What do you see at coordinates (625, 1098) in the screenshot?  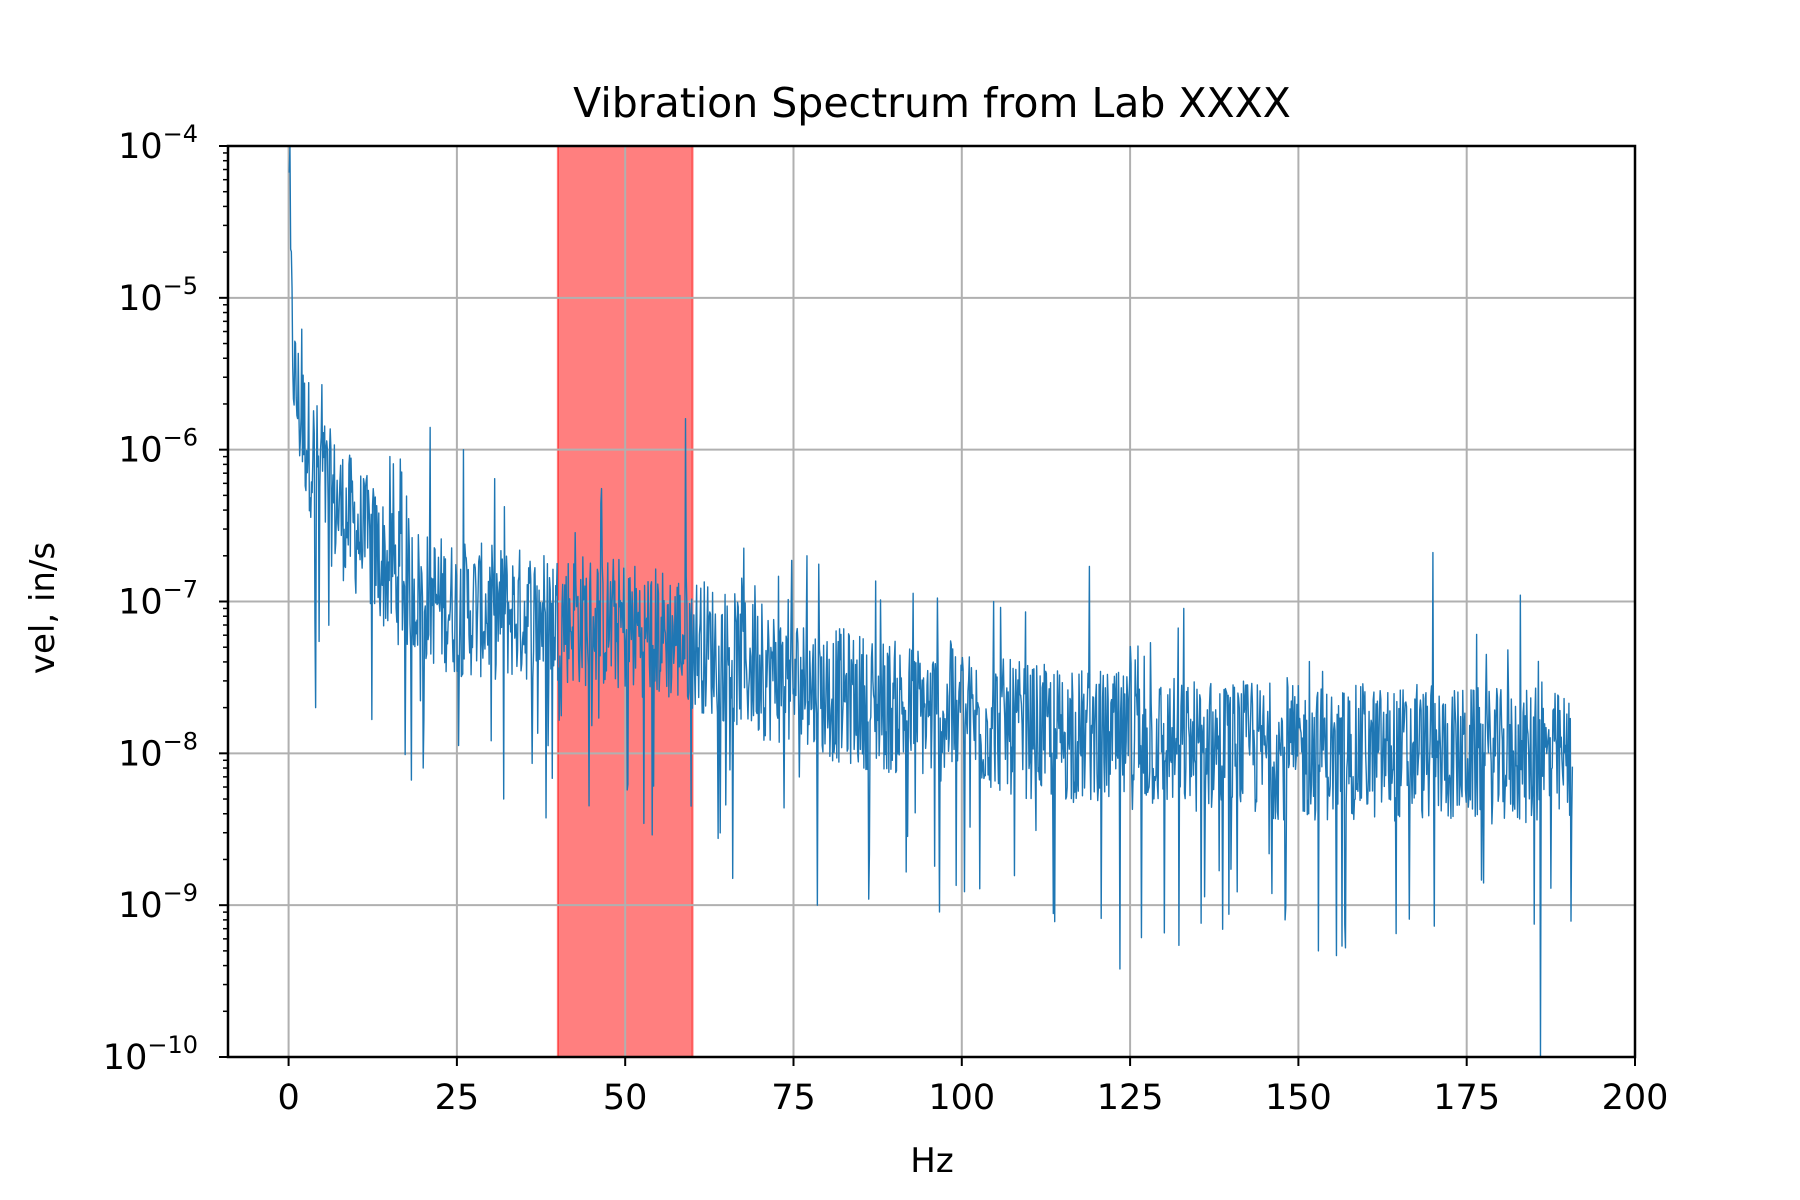 I see `x-tick-label: 50` at bounding box center [625, 1098].